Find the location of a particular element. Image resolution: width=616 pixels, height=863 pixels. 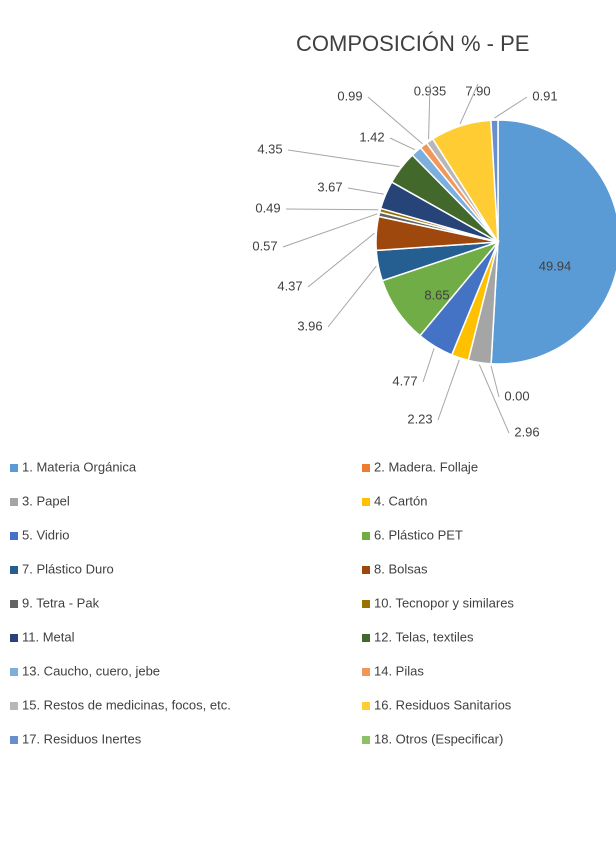

legend-label: 10. Tecnopor y similares is located at coordinates (444, 602).